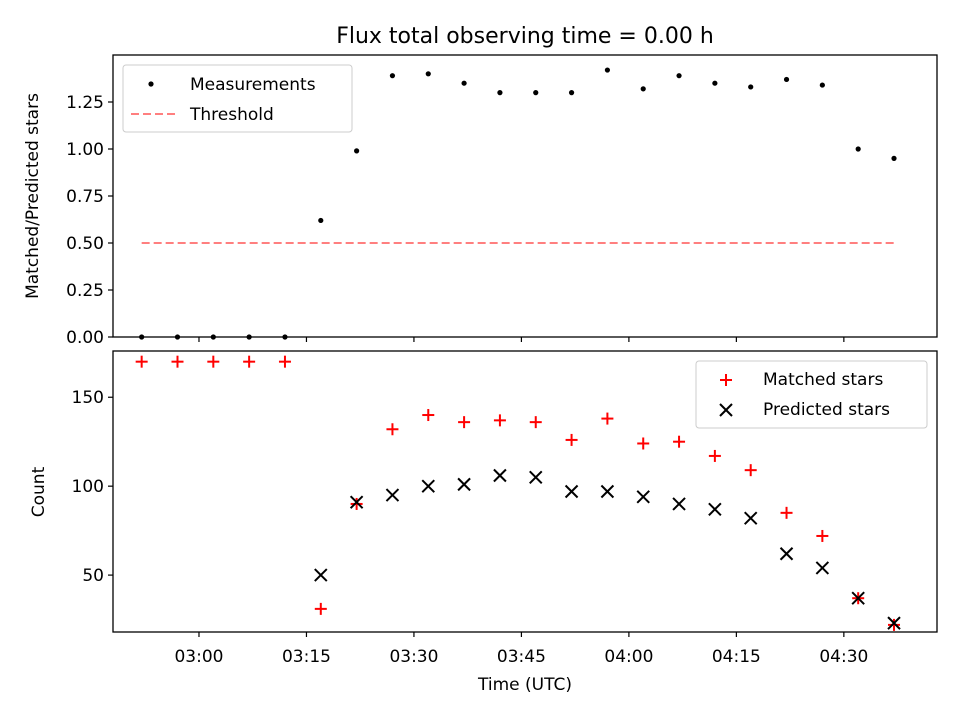  I want to click on top-y-tick-label: 0.75, so click(85, 197).